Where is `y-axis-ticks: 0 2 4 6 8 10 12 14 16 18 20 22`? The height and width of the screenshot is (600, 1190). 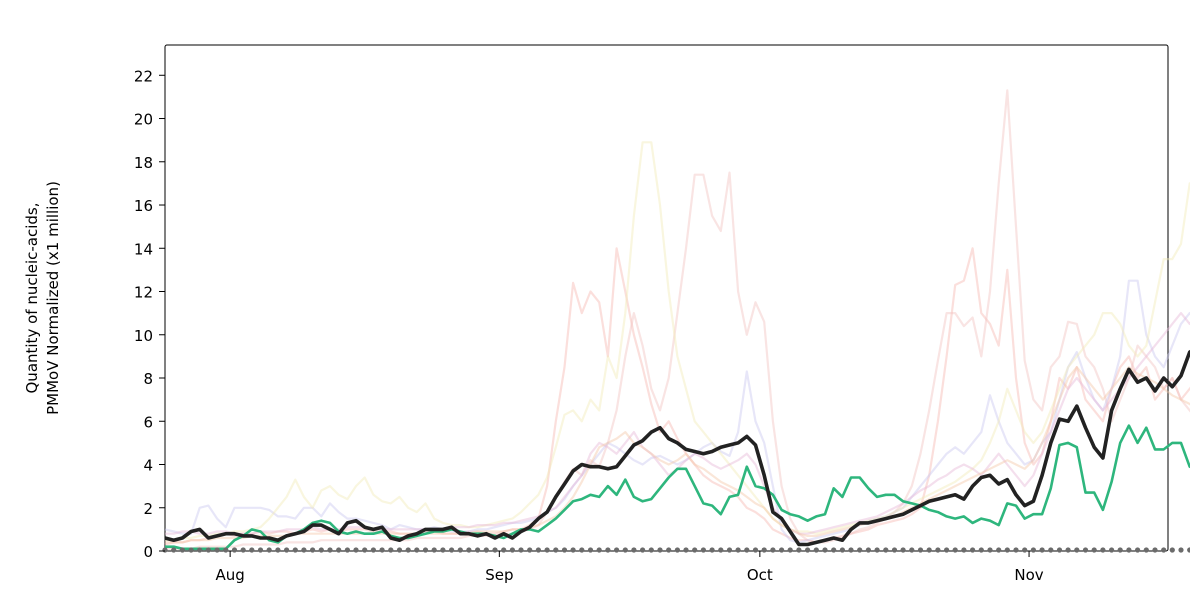
y-axis-ticks: 0 2 4 6 8 10 12 14 16 18 20 22 is located at coordinates (149, 314).